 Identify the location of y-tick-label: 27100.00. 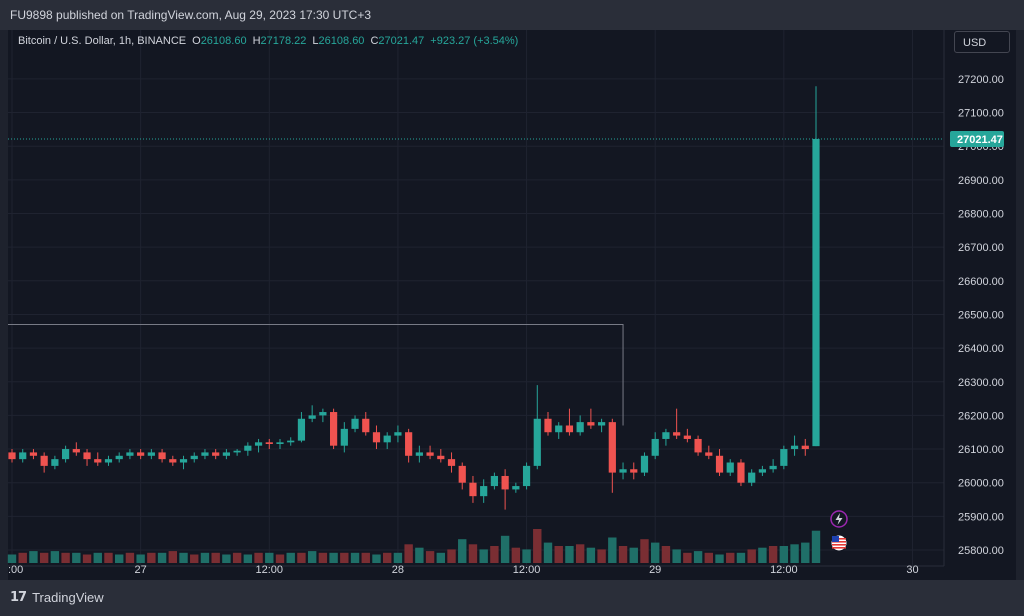
(981, 114).